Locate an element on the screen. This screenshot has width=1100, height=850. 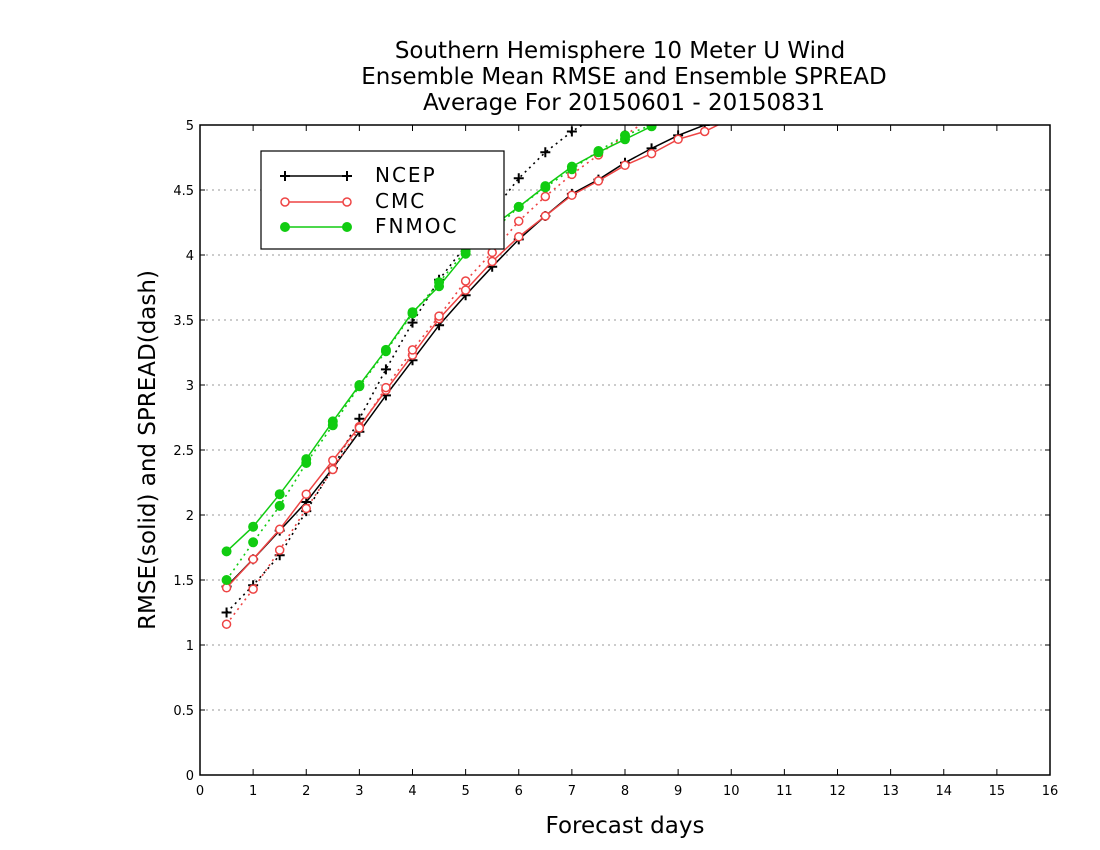
y-tick-label: 0.5 is located at coordinates (183, 711).